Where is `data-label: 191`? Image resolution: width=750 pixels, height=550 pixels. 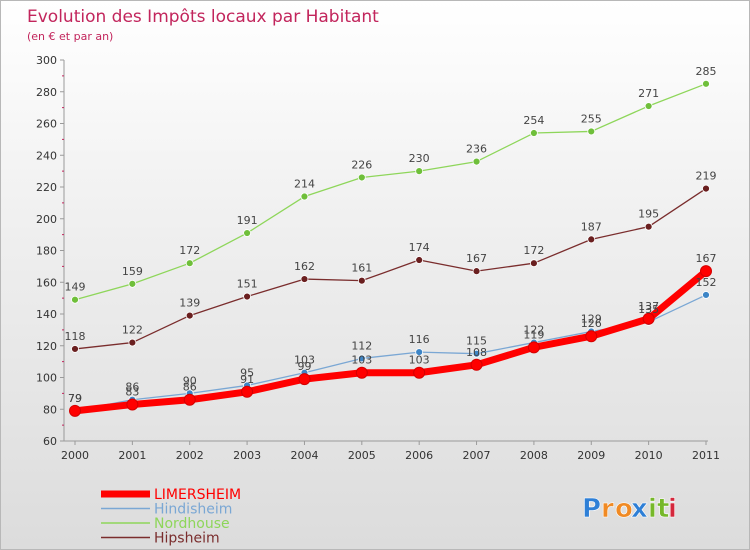 data-label: 191 is located at coordinates (247, 220).